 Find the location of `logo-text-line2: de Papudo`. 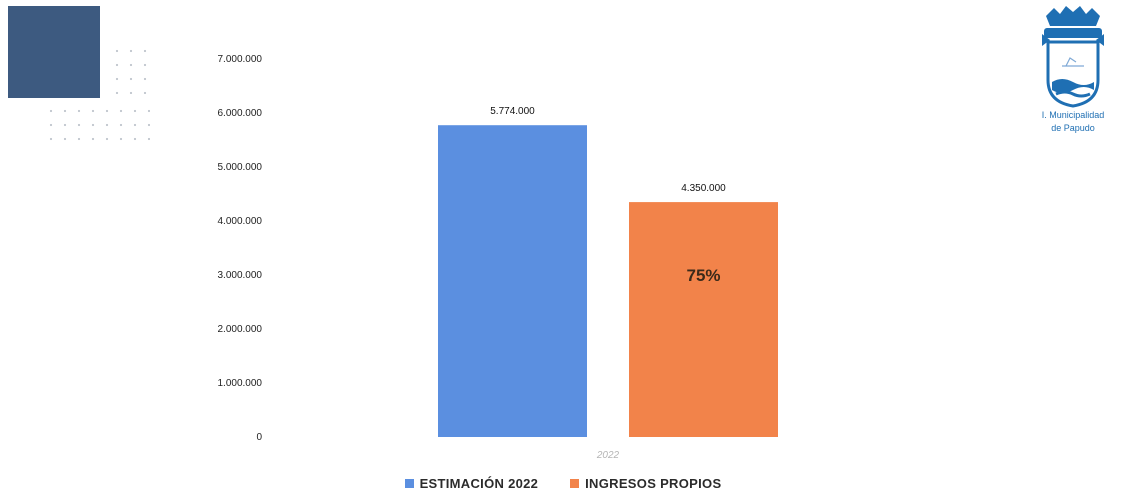

logo-text-line2: de Papudo is located at coordinates (1073, 128).